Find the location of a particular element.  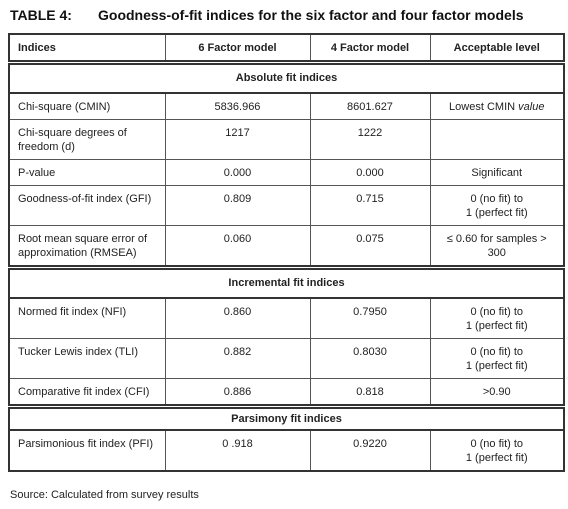

index-cell: Parsimonious fit index (PFI) is located at coordinates (87, 450).